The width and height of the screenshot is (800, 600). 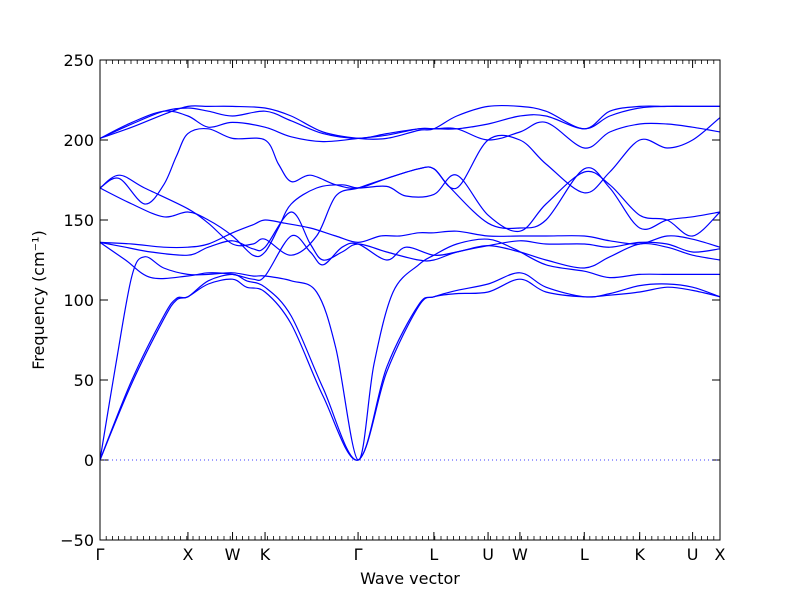 I want to click on y-axis-label: Frequency (cm⁻¹), so click(x=38, y=299).